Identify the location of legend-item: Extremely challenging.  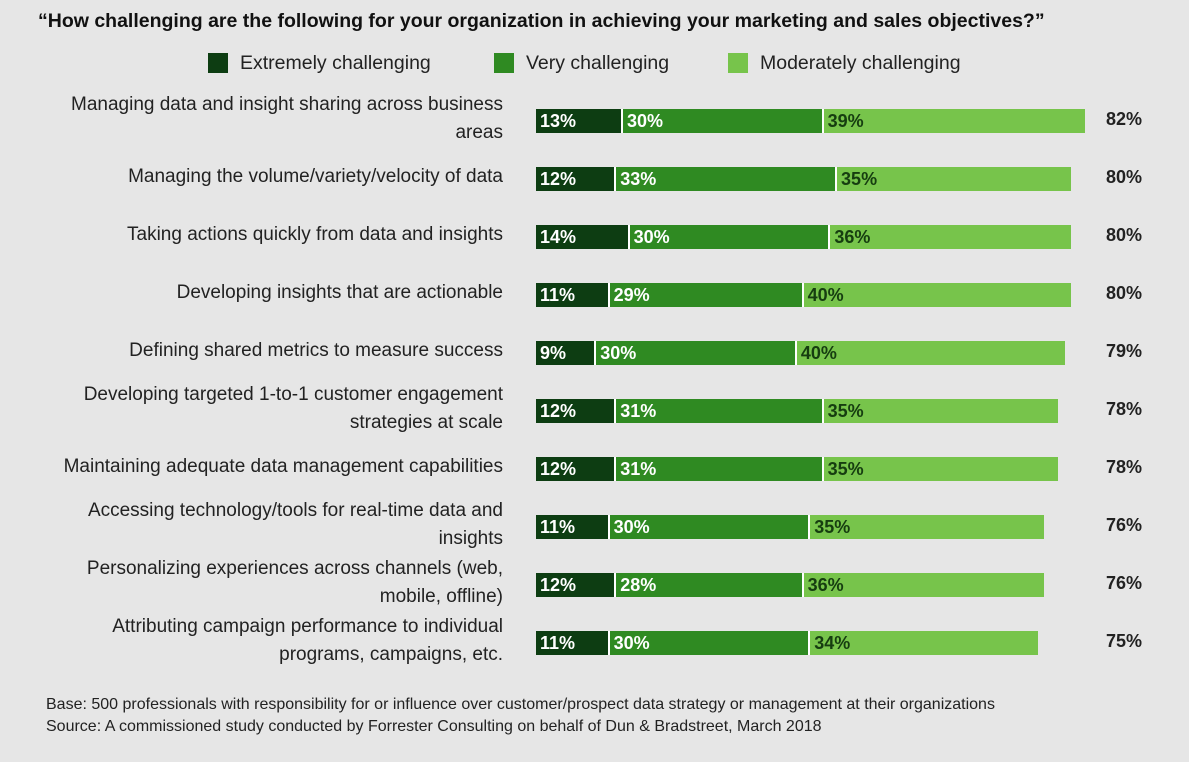
(319, 63).